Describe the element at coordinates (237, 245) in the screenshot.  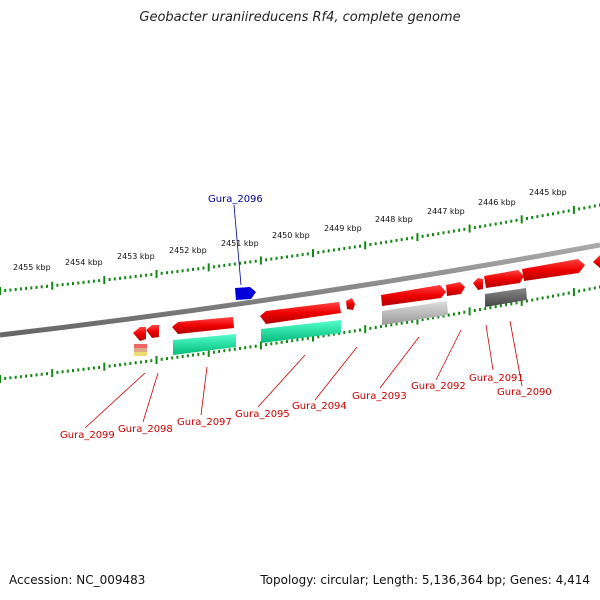
I see `gene-gura-2096-leader` at that location.